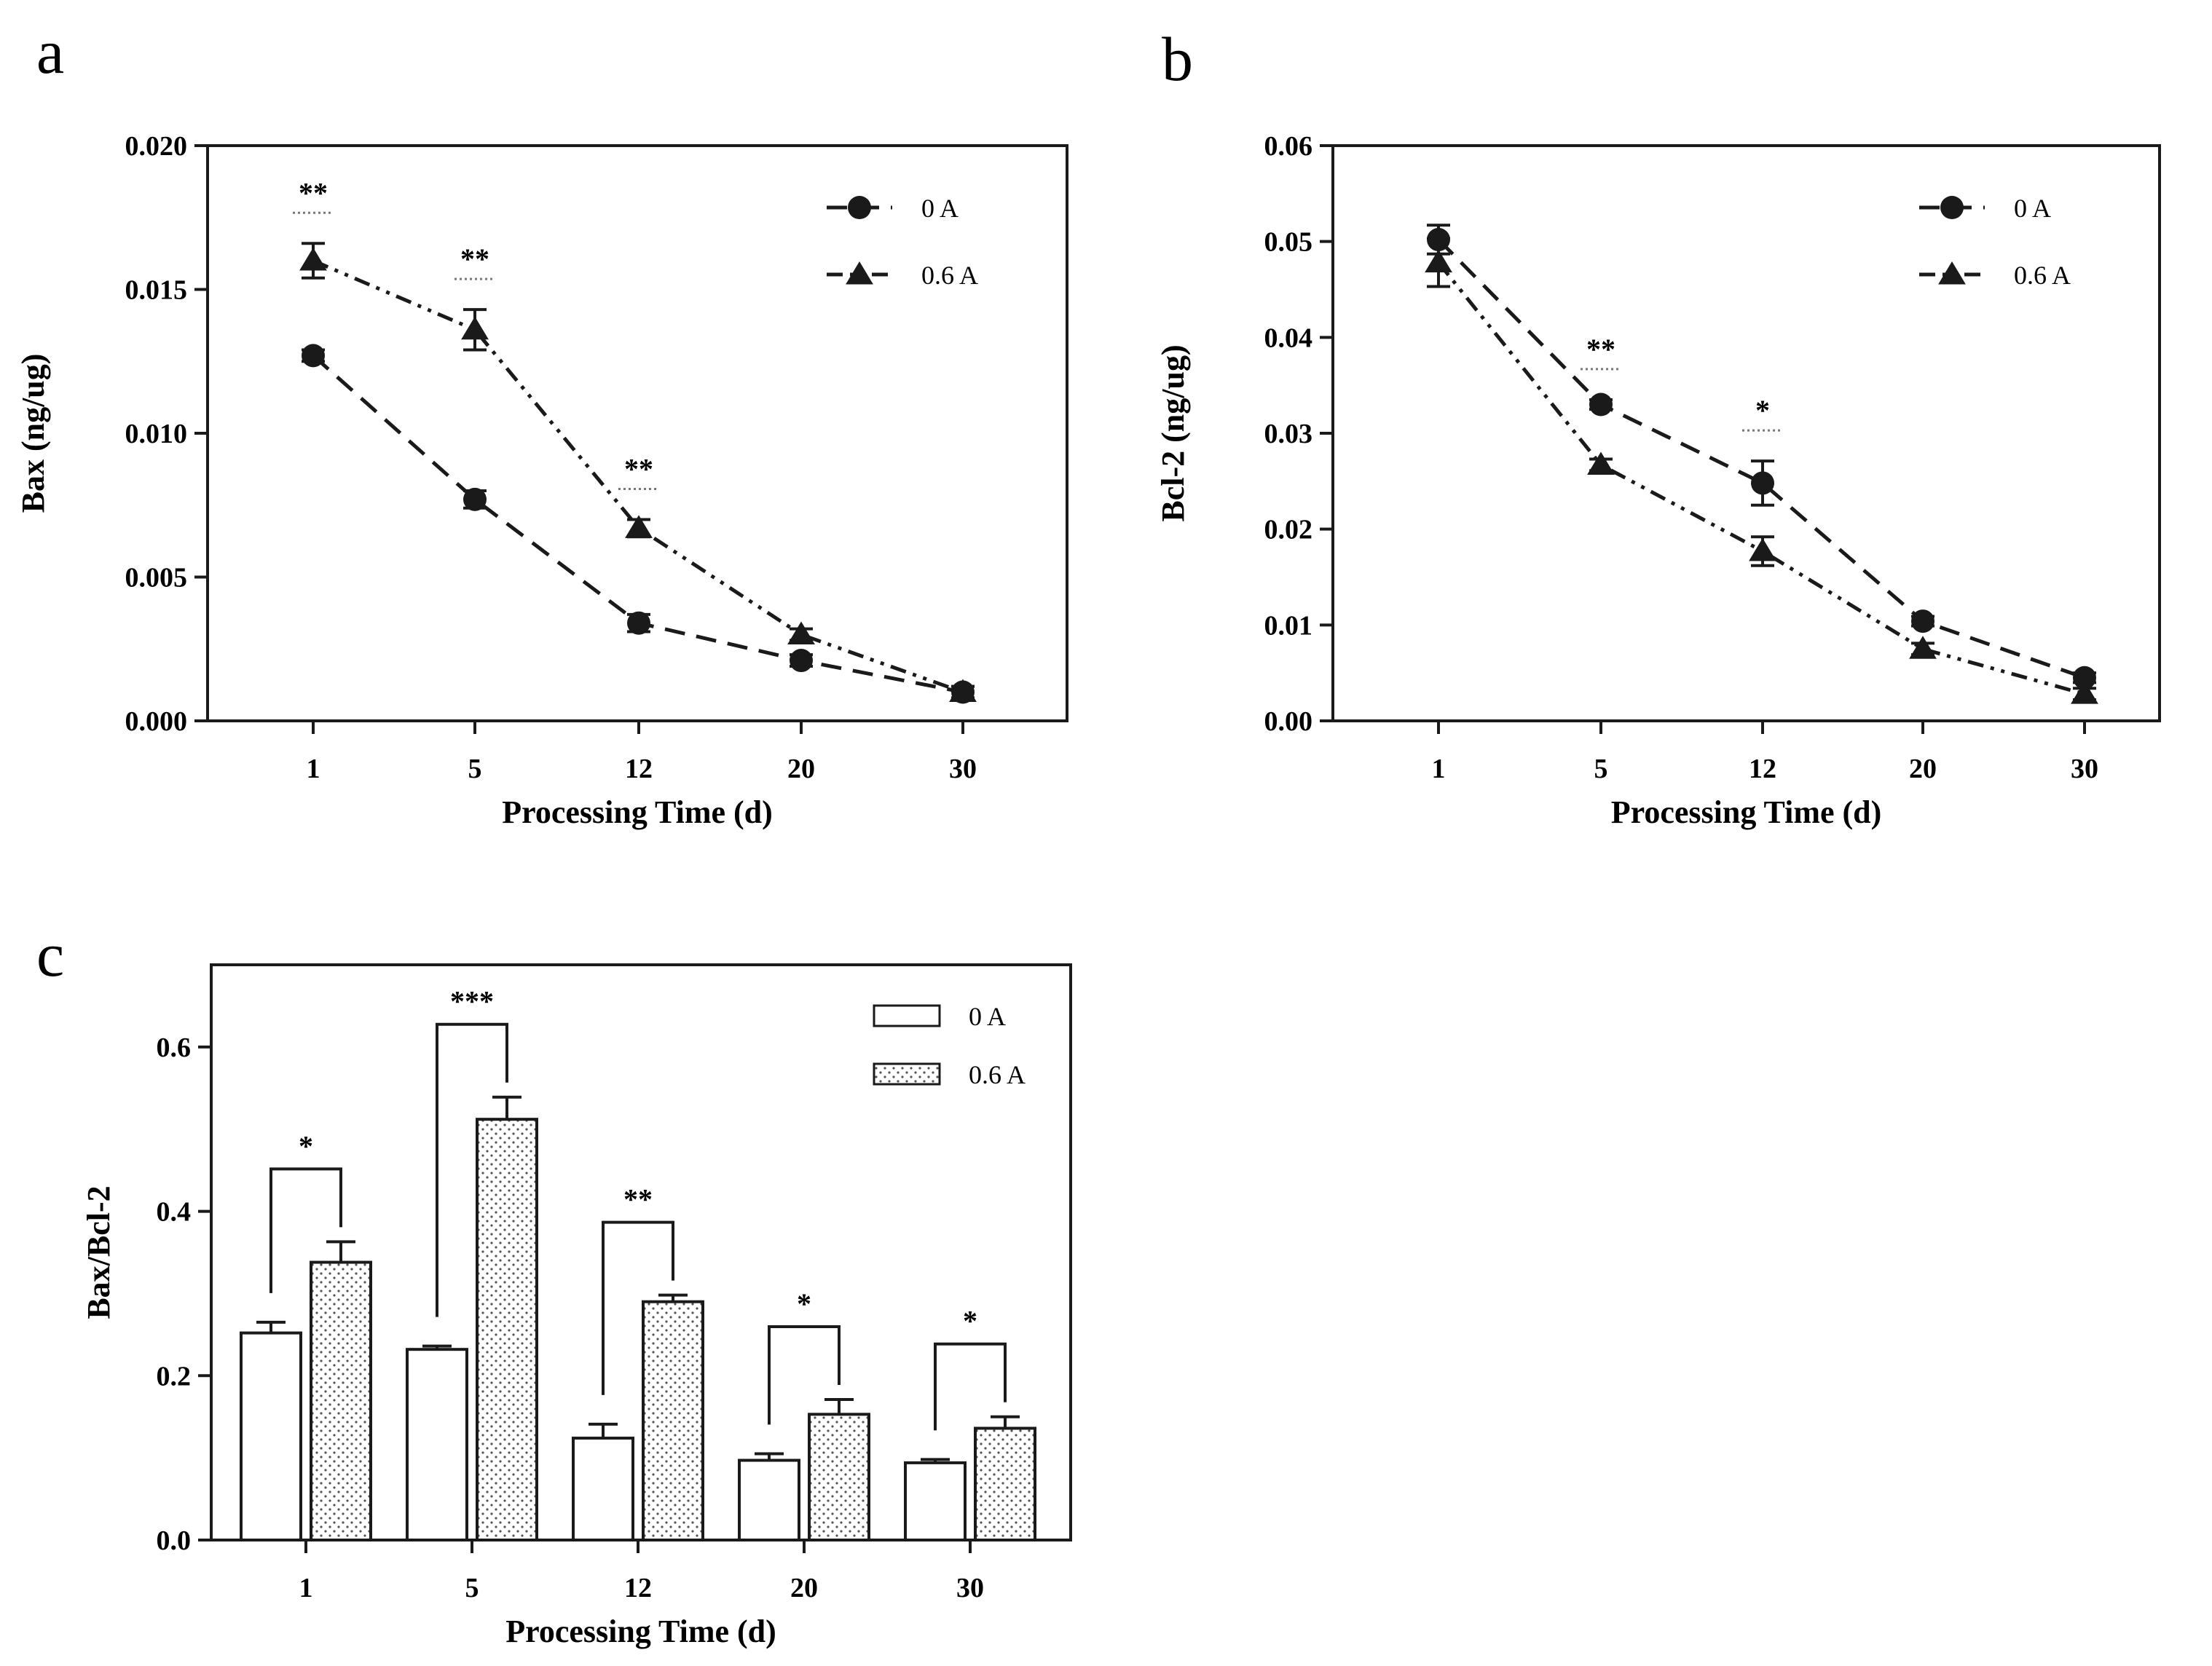  What do you see at coordinates (987, 1017) in the screenshot?
I see `legend-label-c-0: 0 A` at bounding box center [987, 1017].